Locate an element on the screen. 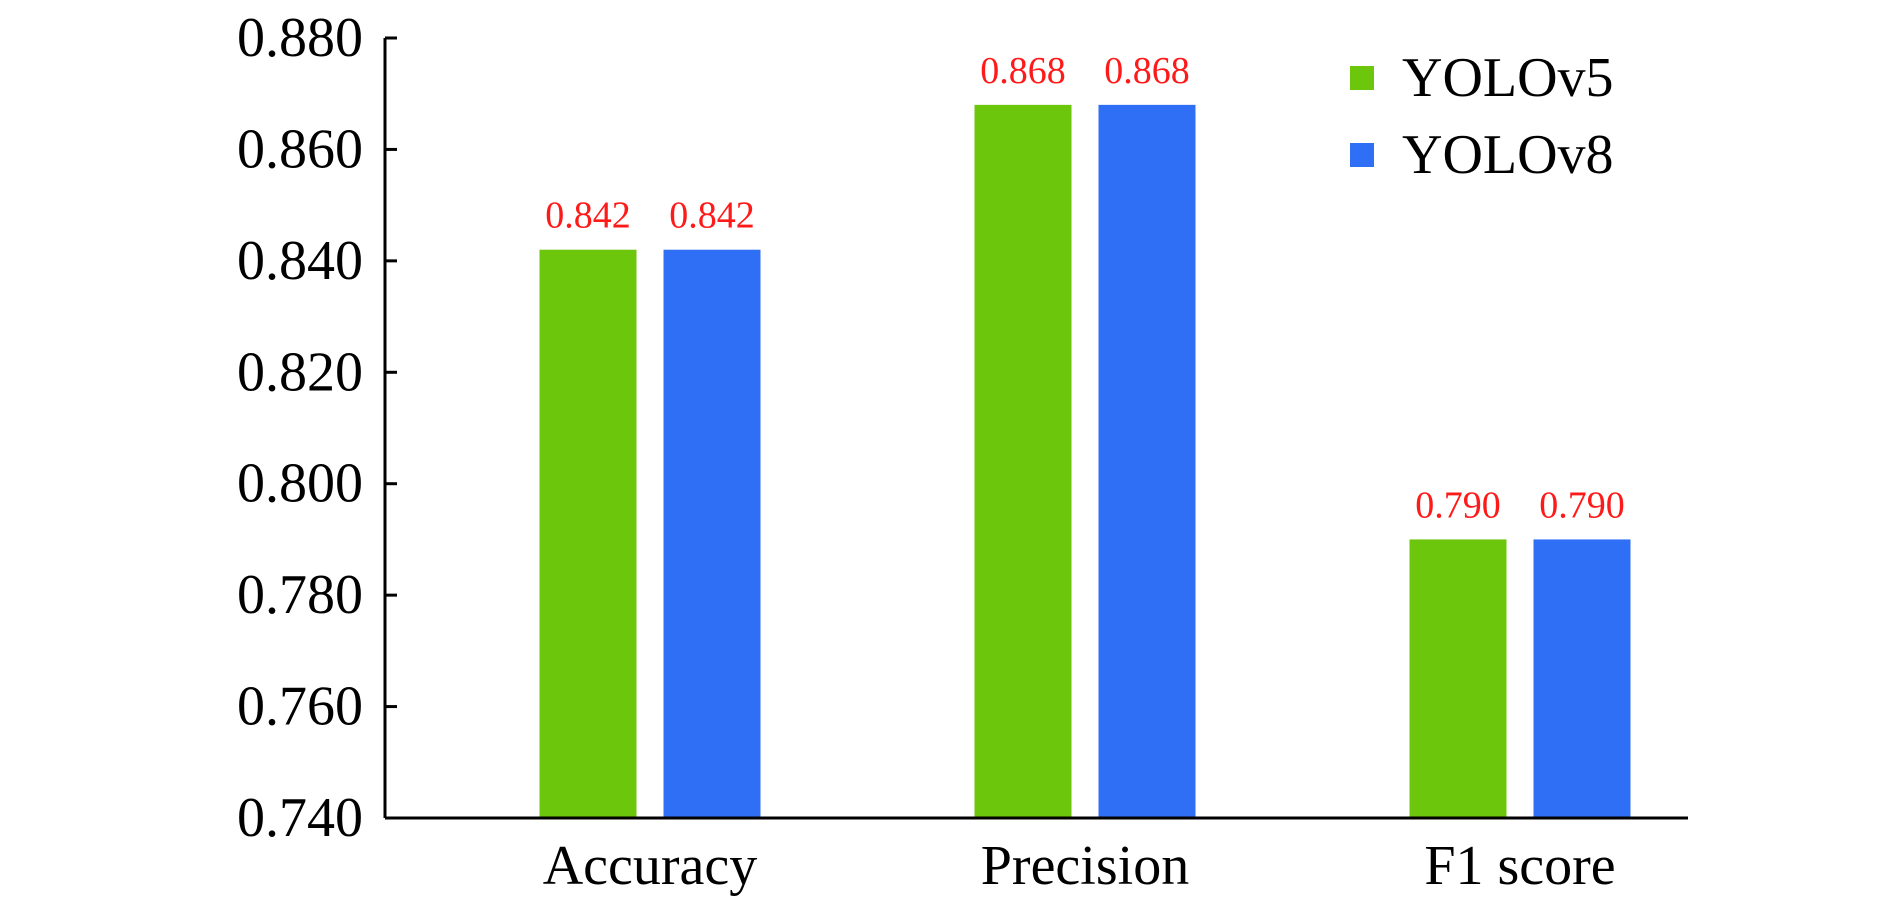  legend-swatch-yolov8 is located at coordinates (1362, 155).